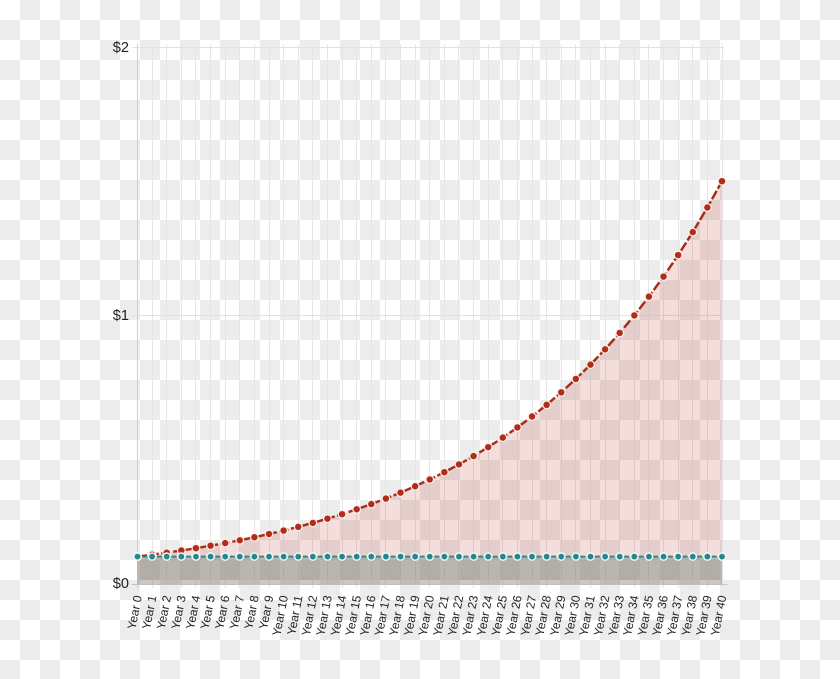  I want to click on svg-text: $0, so click(121, 584).